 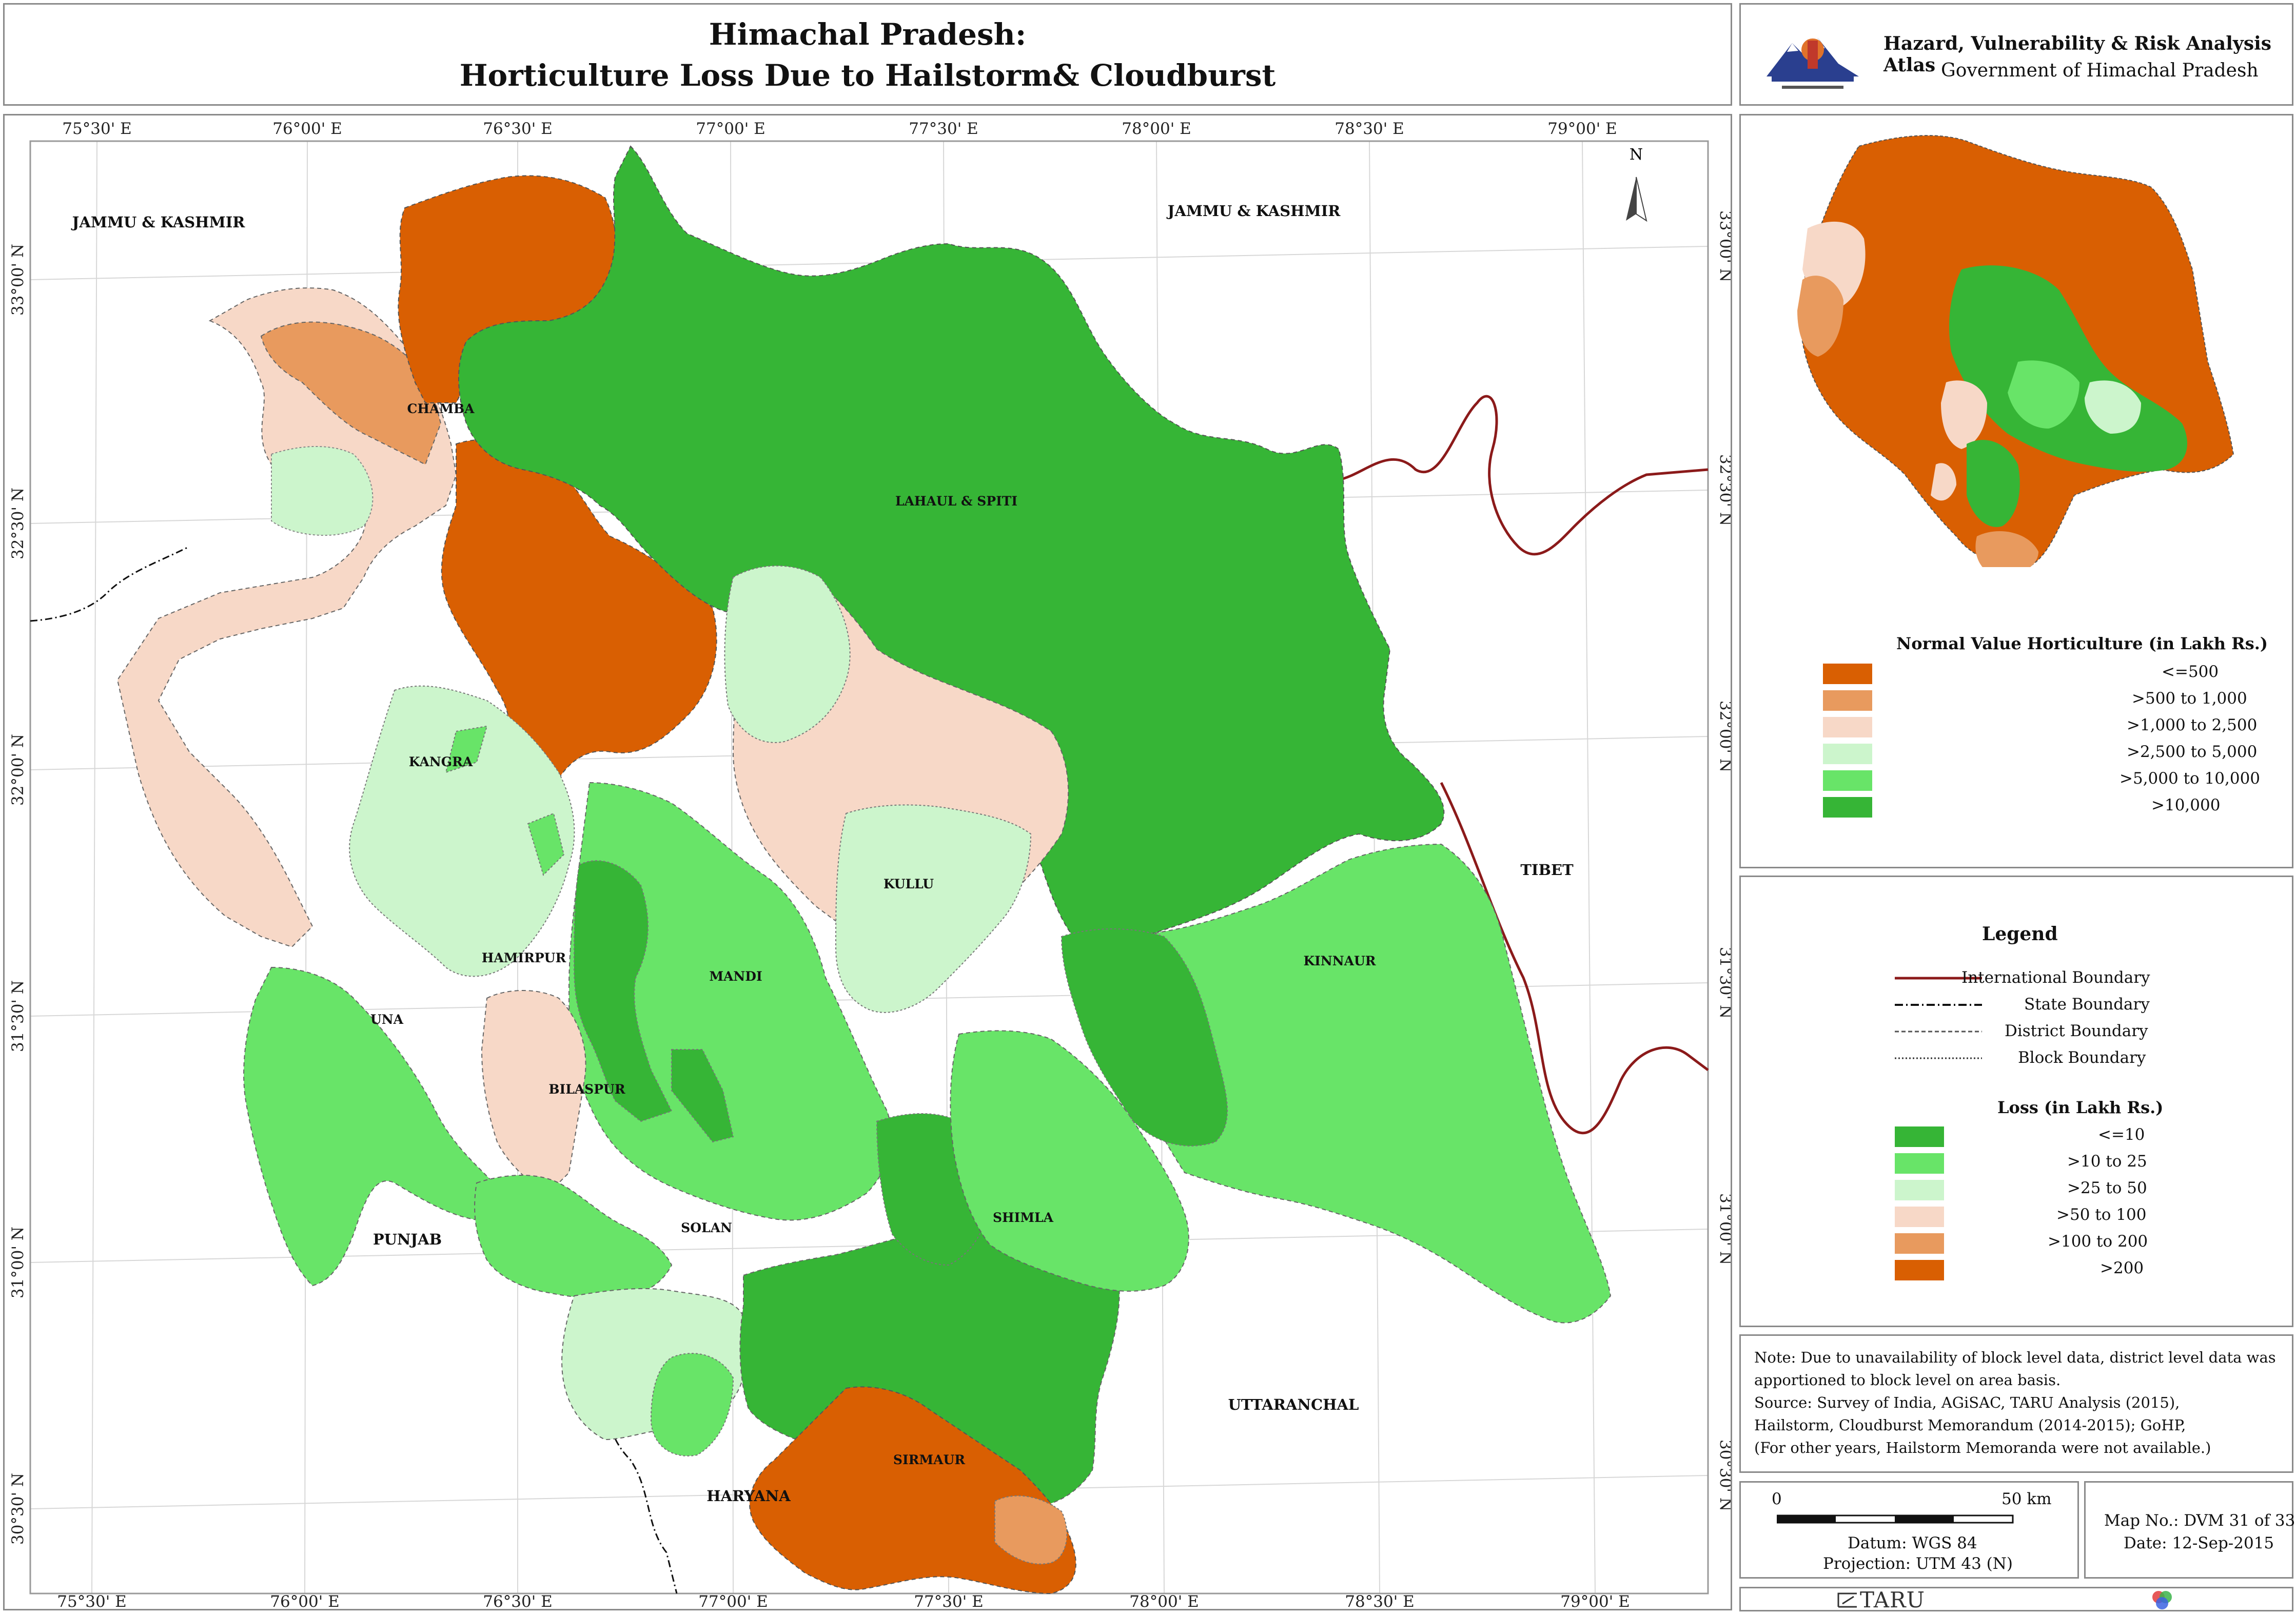 I want to click on legend-line-label: District Boundary, so click(x=2076, y=1031).